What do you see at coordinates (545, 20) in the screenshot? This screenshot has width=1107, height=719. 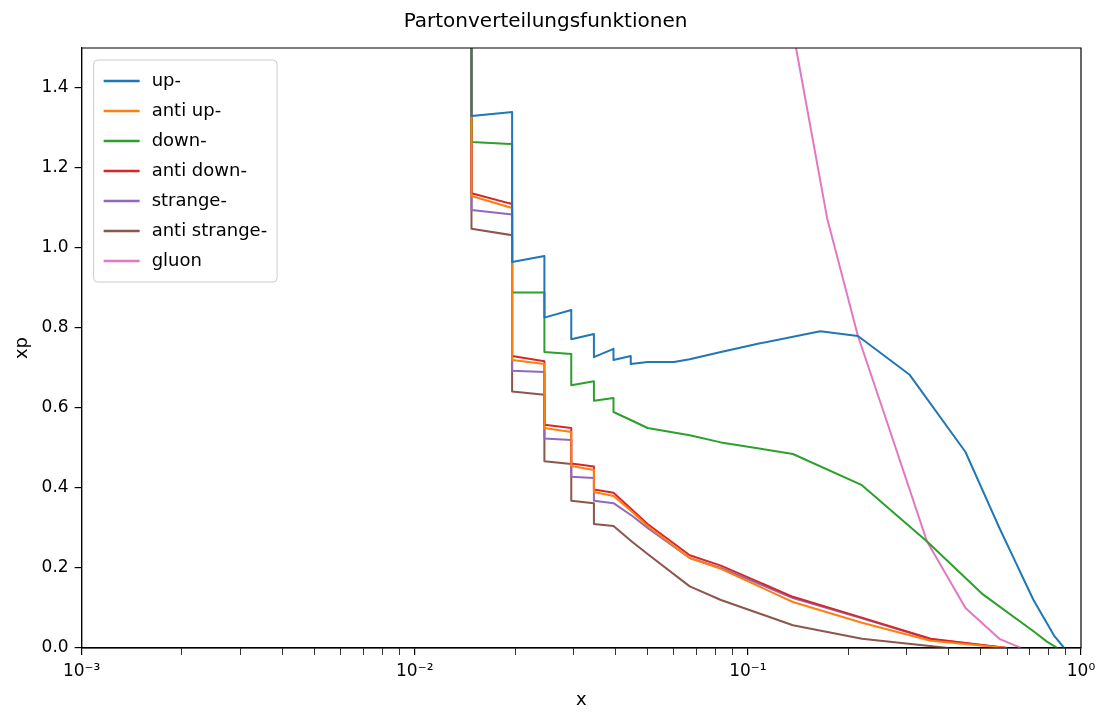 I see `chart-title: Partonverteilungsfunktionen` at bounding box center [545, 20].